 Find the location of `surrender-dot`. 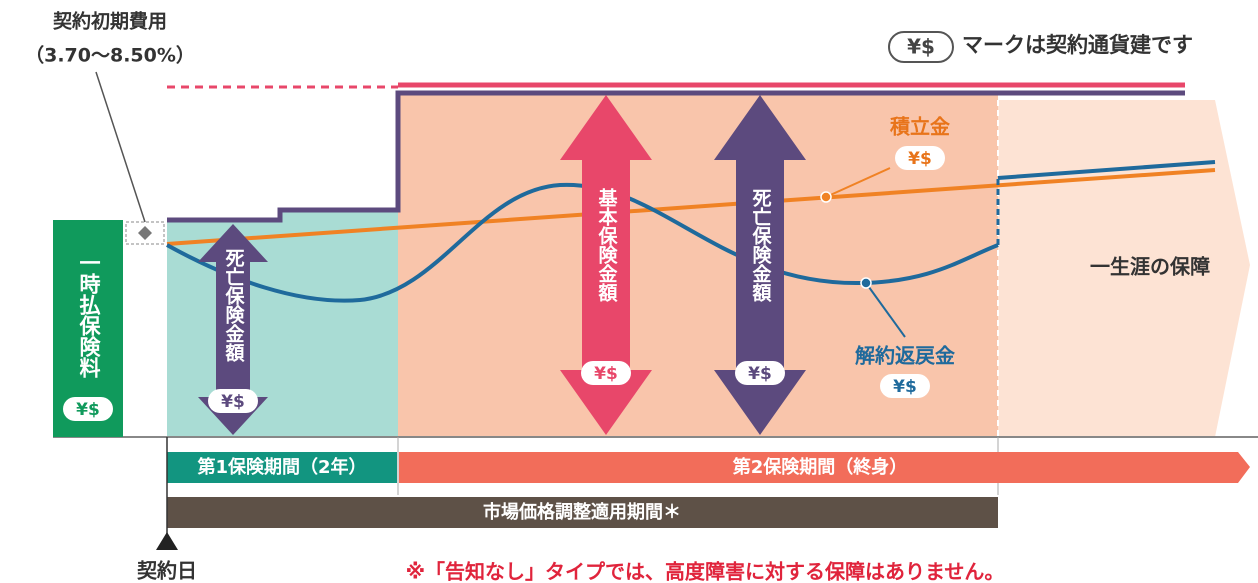

surrender-dot is located at coordinates (866, 283).